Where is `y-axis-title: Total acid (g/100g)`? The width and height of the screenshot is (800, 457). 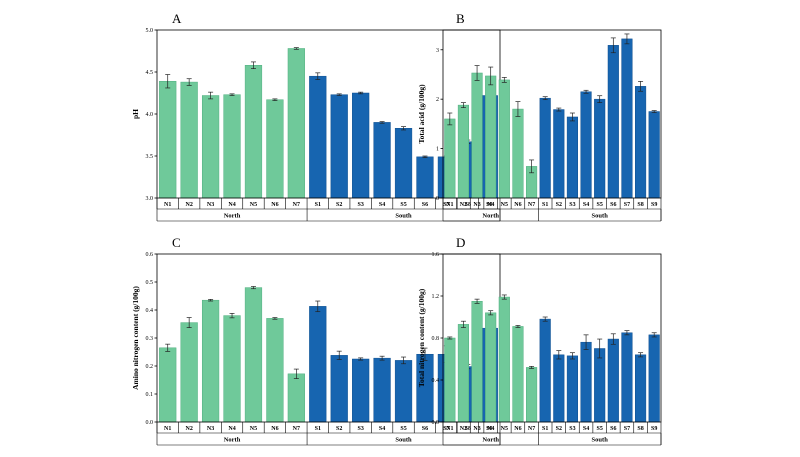
y-axis-title: Total acid (g/100g) is located at coordinates (421, 114).